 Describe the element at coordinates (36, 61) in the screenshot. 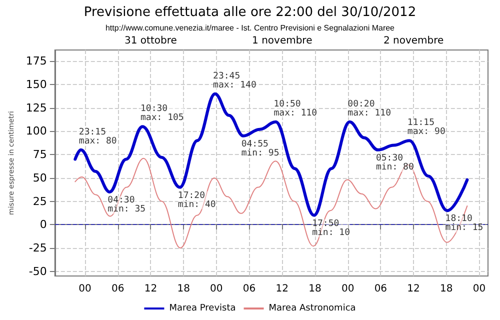

I see `y-tick-label: 175` at that location.